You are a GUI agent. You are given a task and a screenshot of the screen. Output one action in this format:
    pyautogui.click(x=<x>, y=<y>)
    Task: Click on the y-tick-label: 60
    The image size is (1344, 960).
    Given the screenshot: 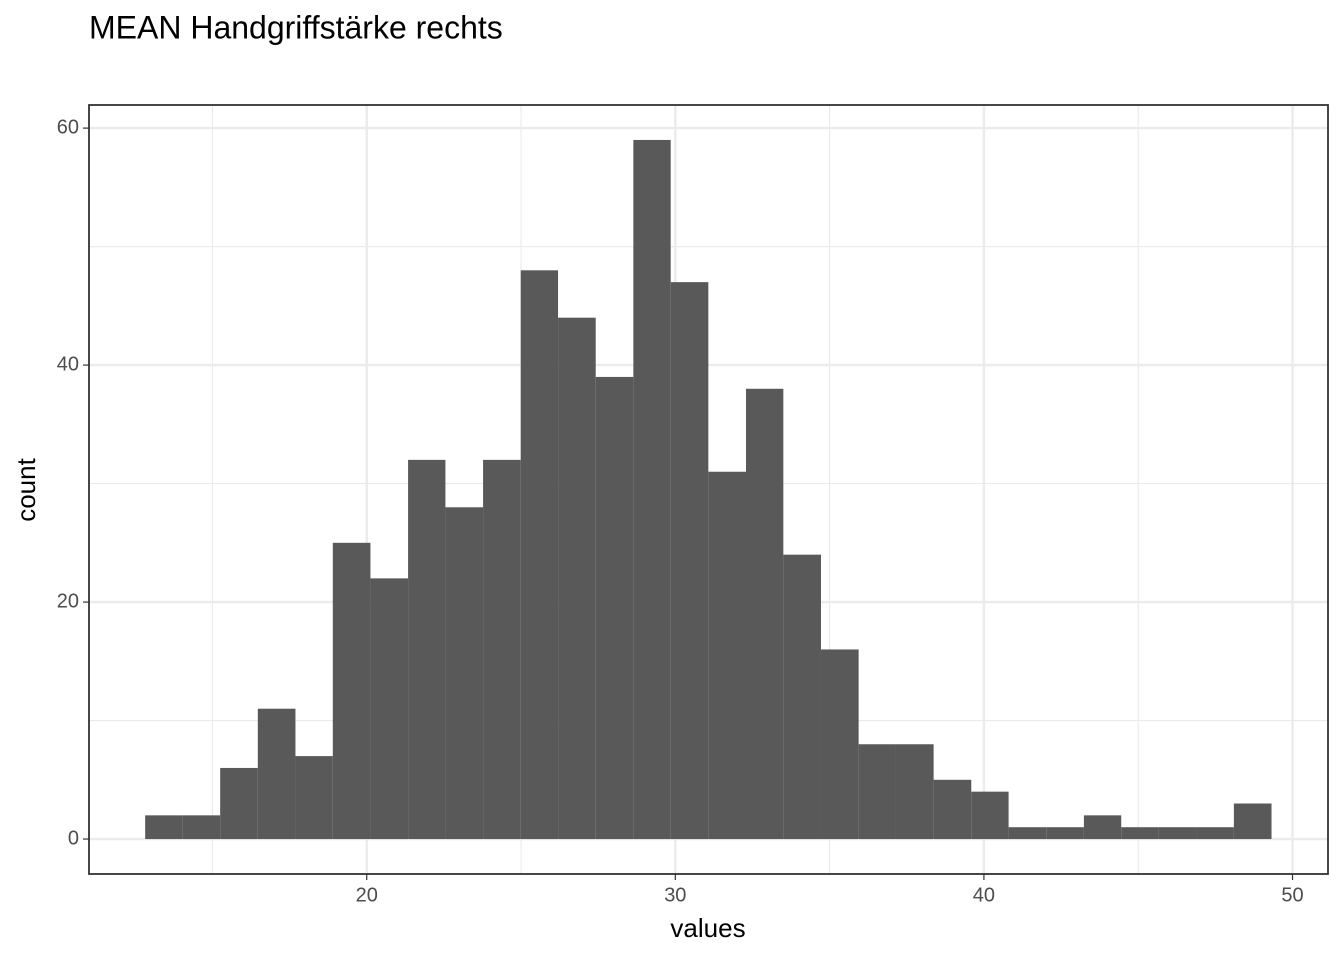 What is the action you would take?
    pyautogui.click(x=68, y=127)
    